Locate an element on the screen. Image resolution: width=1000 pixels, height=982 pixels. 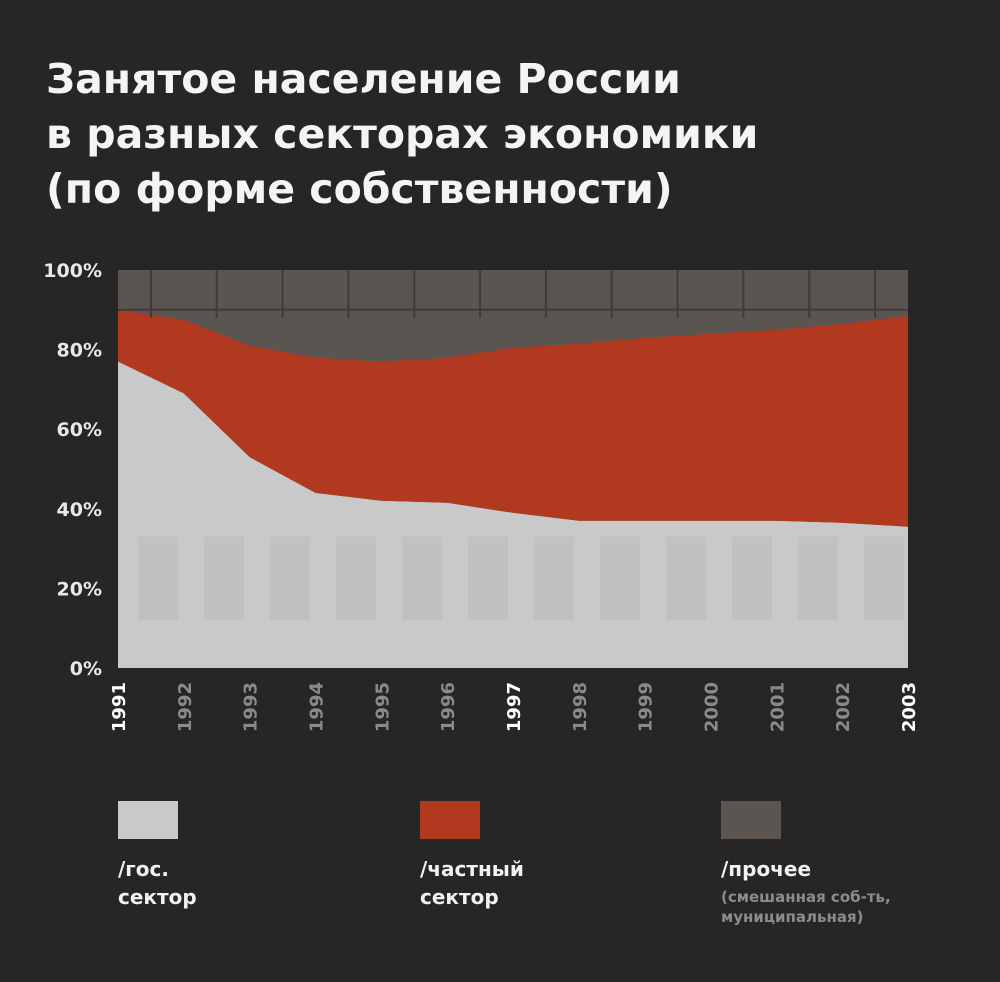
legend-sublabel-other: (смешанная соб-ть, муниципальная) is located at coordinates (806, 907).